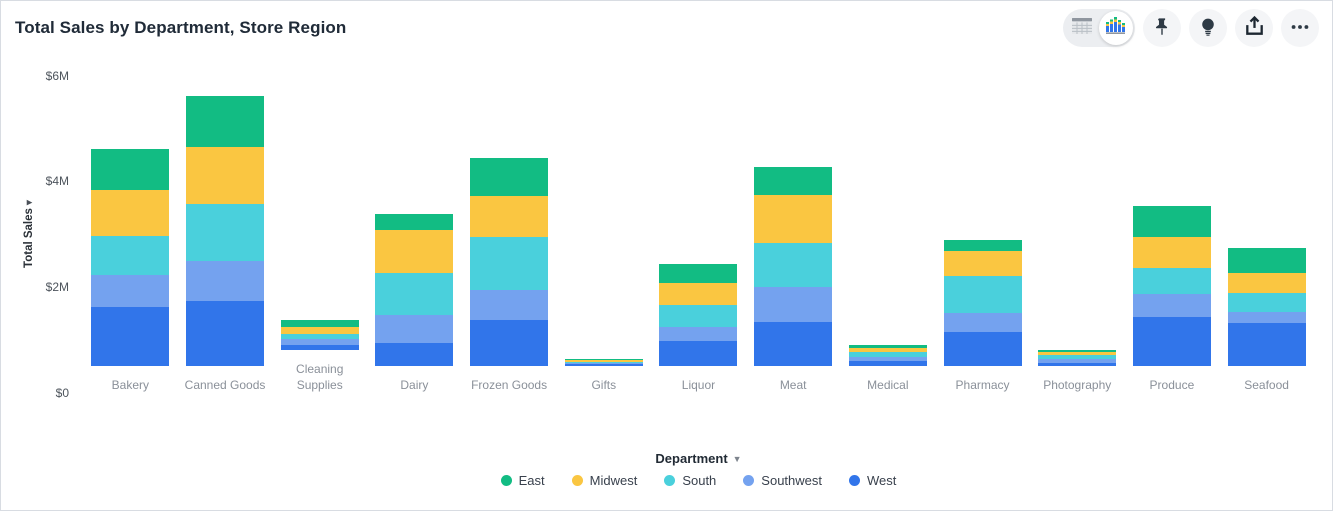 This screenshot has height=511, width=1333. I want to click on bar-frozen-goods, so click(509, 262).